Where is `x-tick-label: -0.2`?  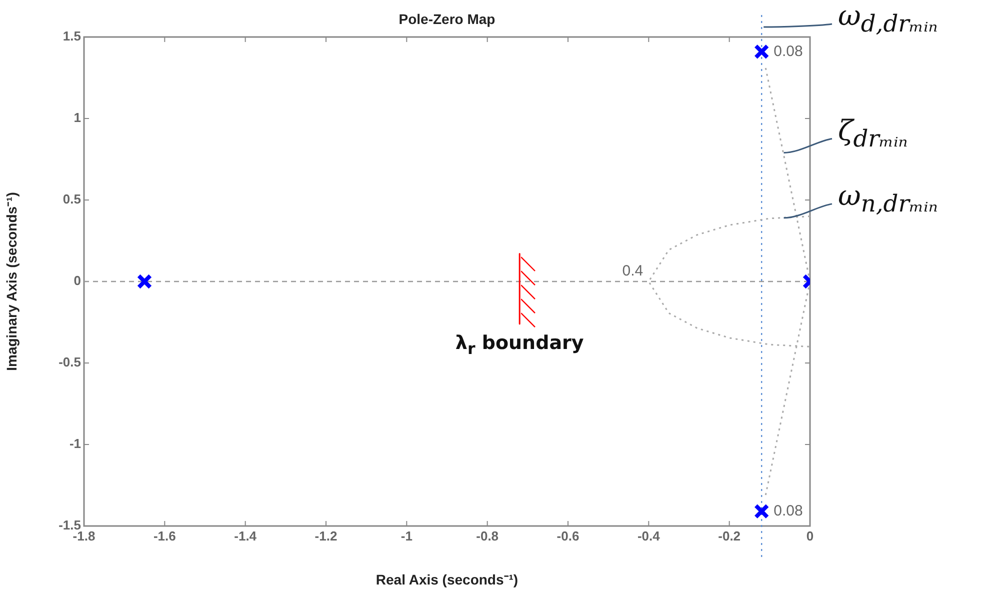
x-tick-label: -0.2 is located at coordinates (729, 536).